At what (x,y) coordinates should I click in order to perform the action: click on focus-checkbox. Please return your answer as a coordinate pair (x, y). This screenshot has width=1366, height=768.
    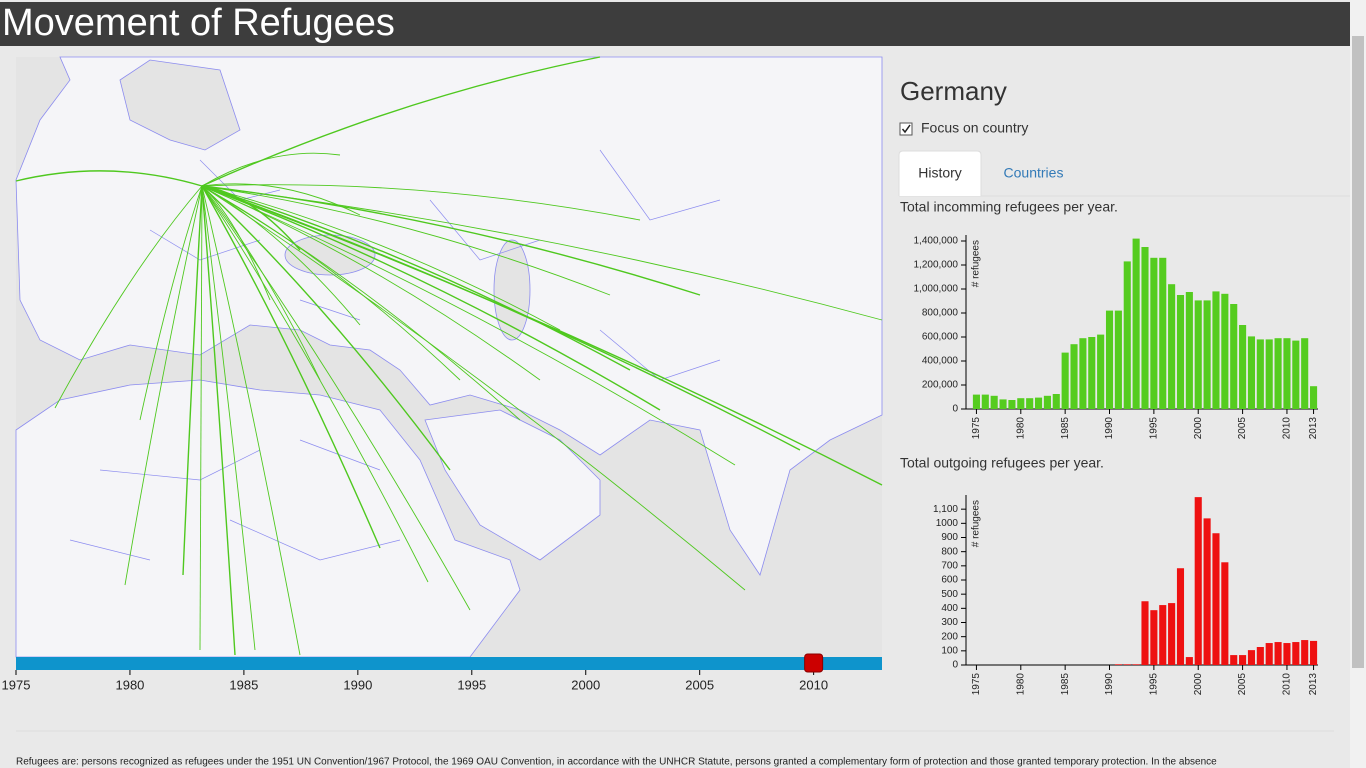
    Looking at the image, I should click on (906, 129).